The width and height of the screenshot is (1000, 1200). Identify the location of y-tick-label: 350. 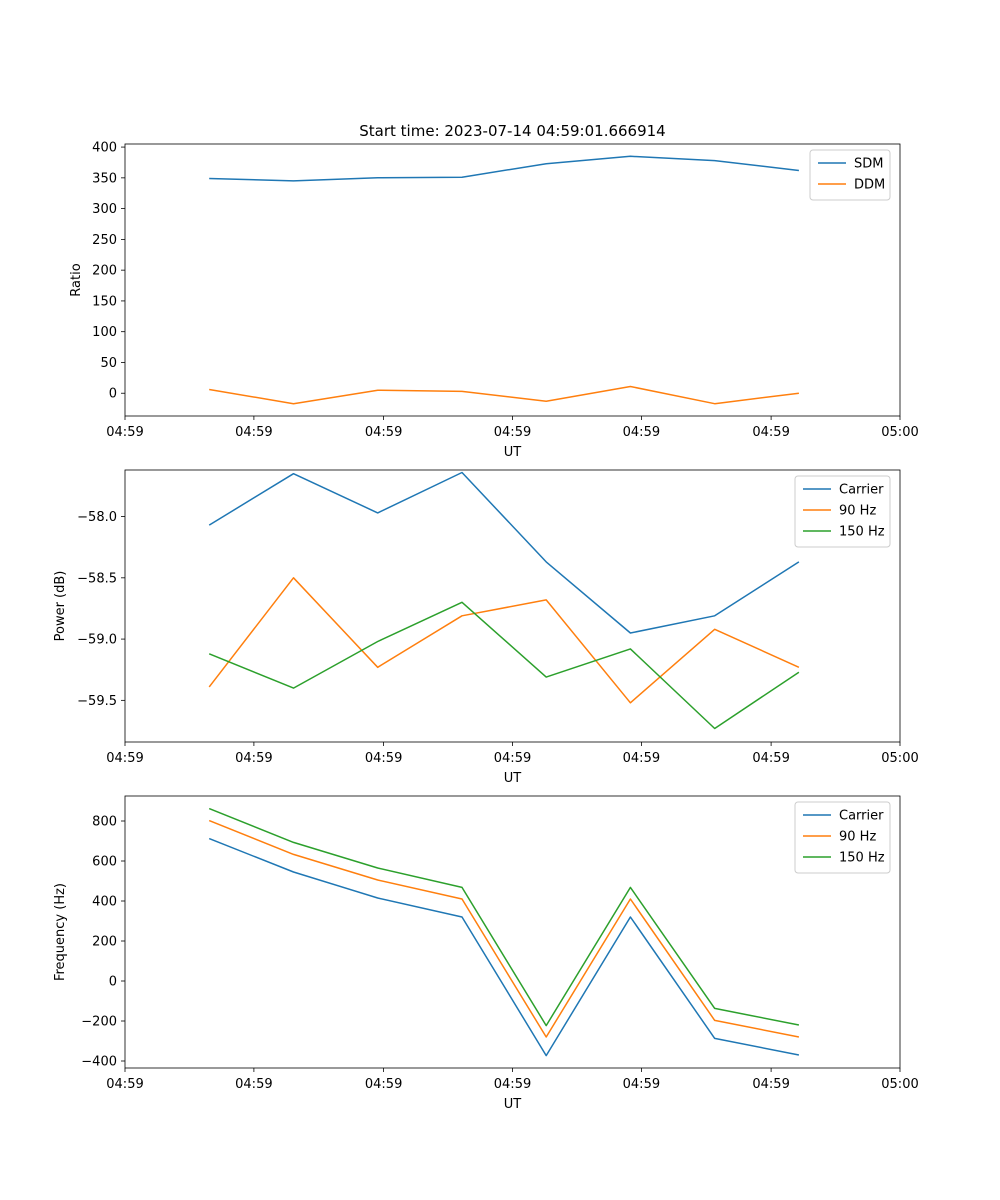
(104, 178).